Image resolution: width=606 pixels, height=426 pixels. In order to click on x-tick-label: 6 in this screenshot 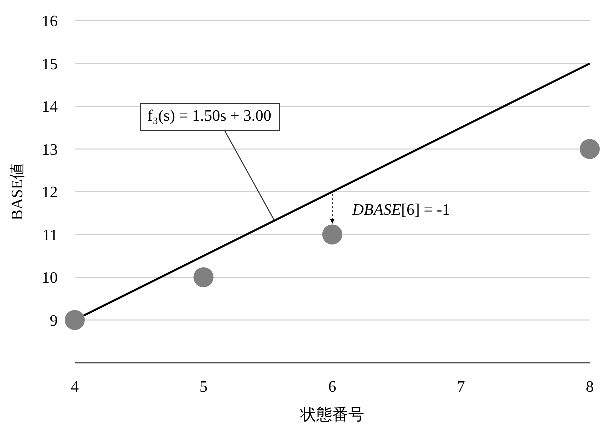, I will do `click(332, 387)`.